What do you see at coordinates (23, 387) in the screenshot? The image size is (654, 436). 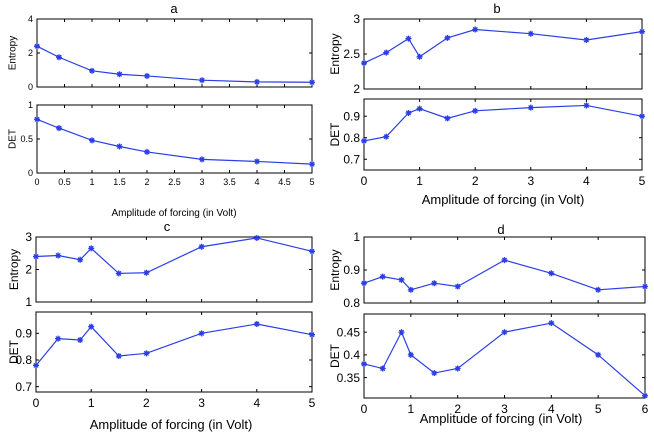 I see `y-tick-label: 0.7` at bounding box center [23, 387].